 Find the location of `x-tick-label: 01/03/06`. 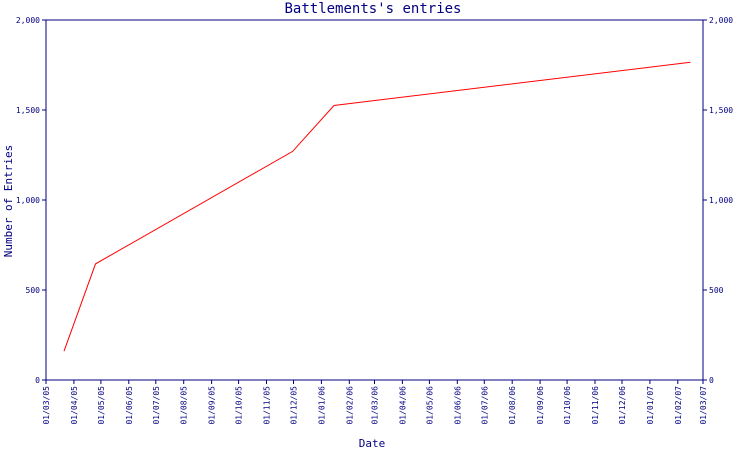

x-tick-label: 01/03/06 is located at coordinates (375, 405).